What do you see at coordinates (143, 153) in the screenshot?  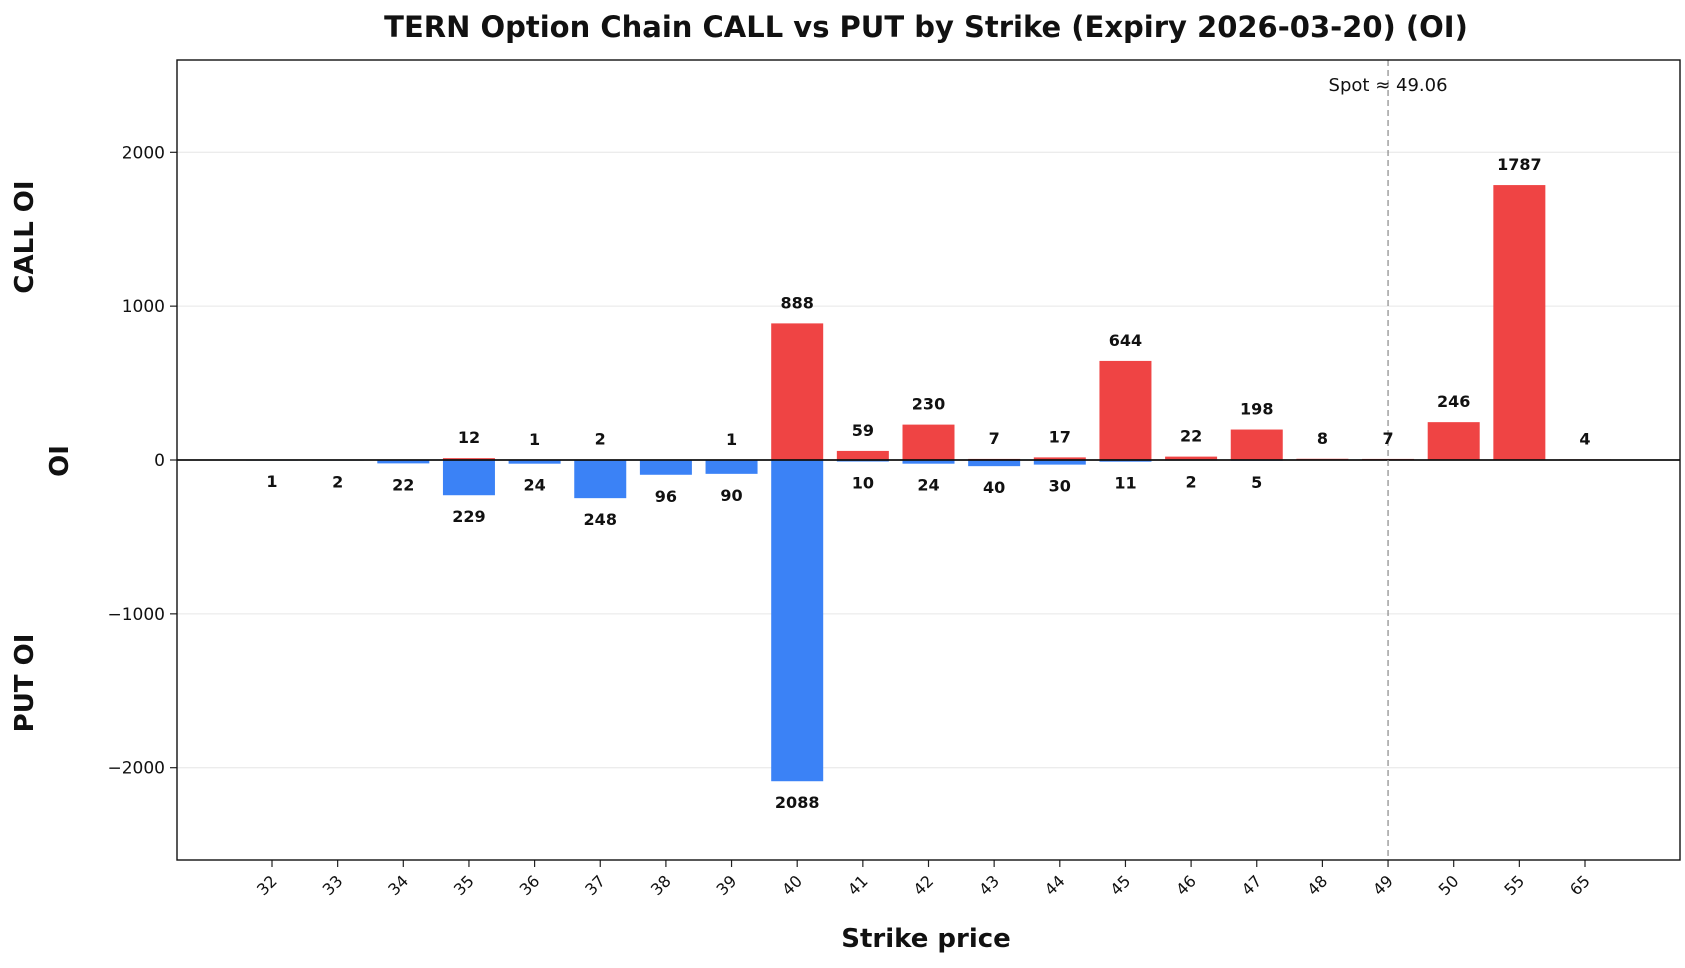 I see `y-tick-label: 2000` at bounding box center [143, 153].